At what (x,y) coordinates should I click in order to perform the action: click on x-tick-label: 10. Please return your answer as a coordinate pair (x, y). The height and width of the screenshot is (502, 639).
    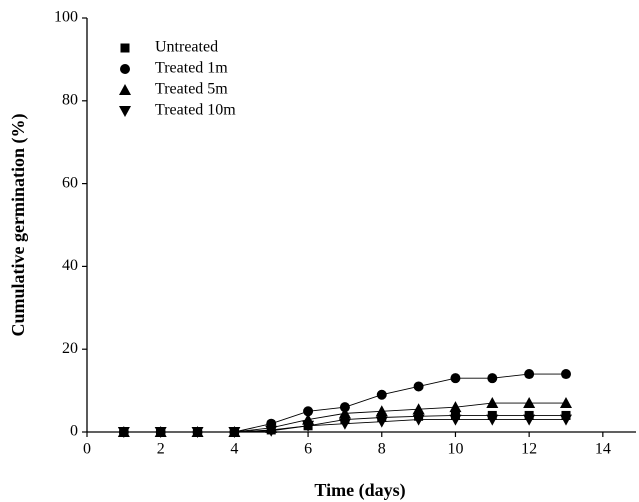
    Looking at the image, I should click on (455, 449).